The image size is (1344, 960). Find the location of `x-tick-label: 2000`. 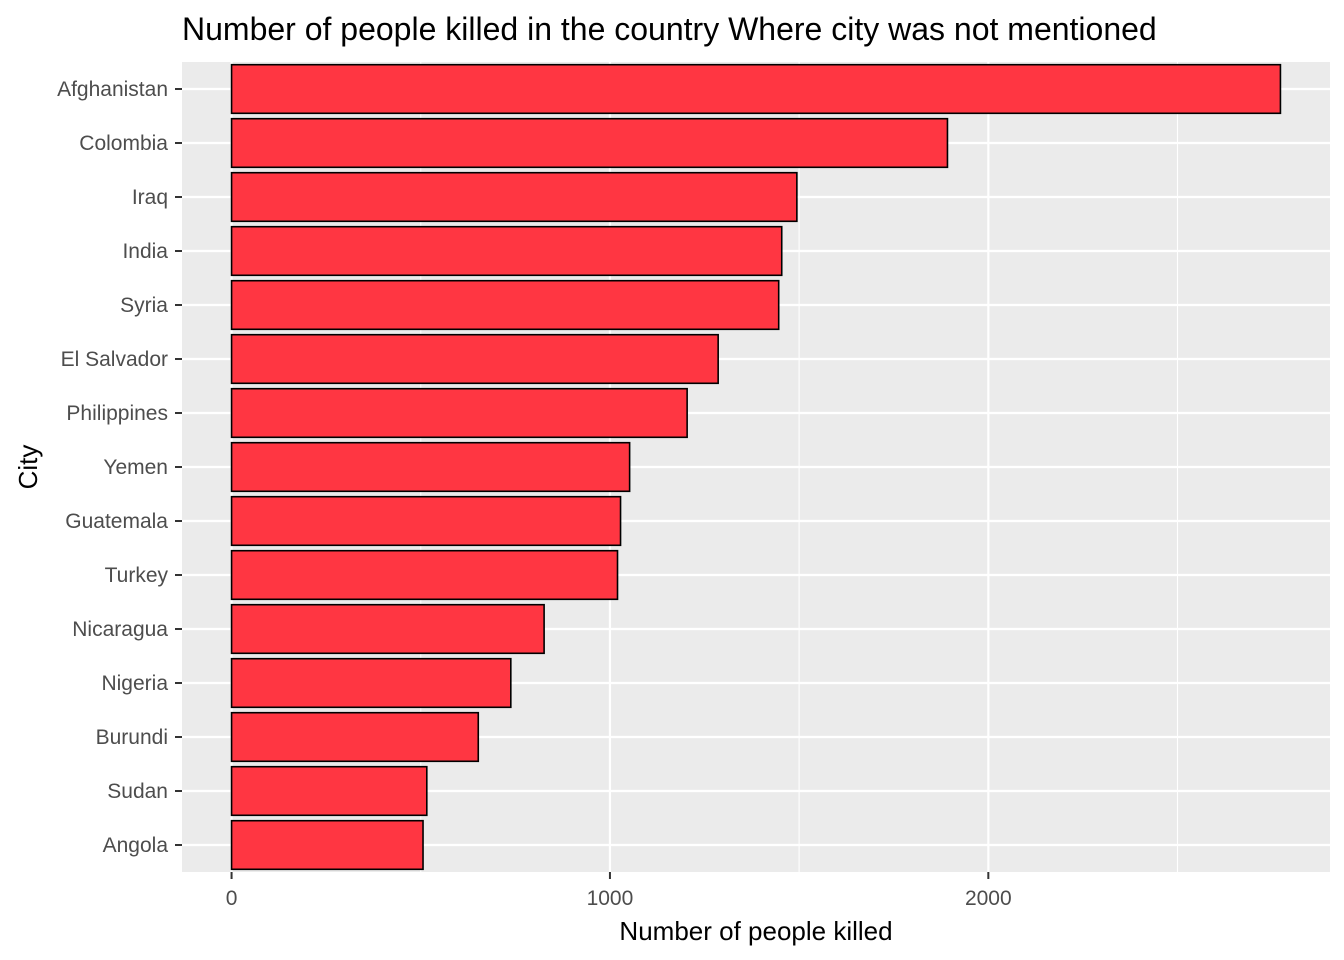

x-tick-label: 2000 is located at coordinates (988, 898).